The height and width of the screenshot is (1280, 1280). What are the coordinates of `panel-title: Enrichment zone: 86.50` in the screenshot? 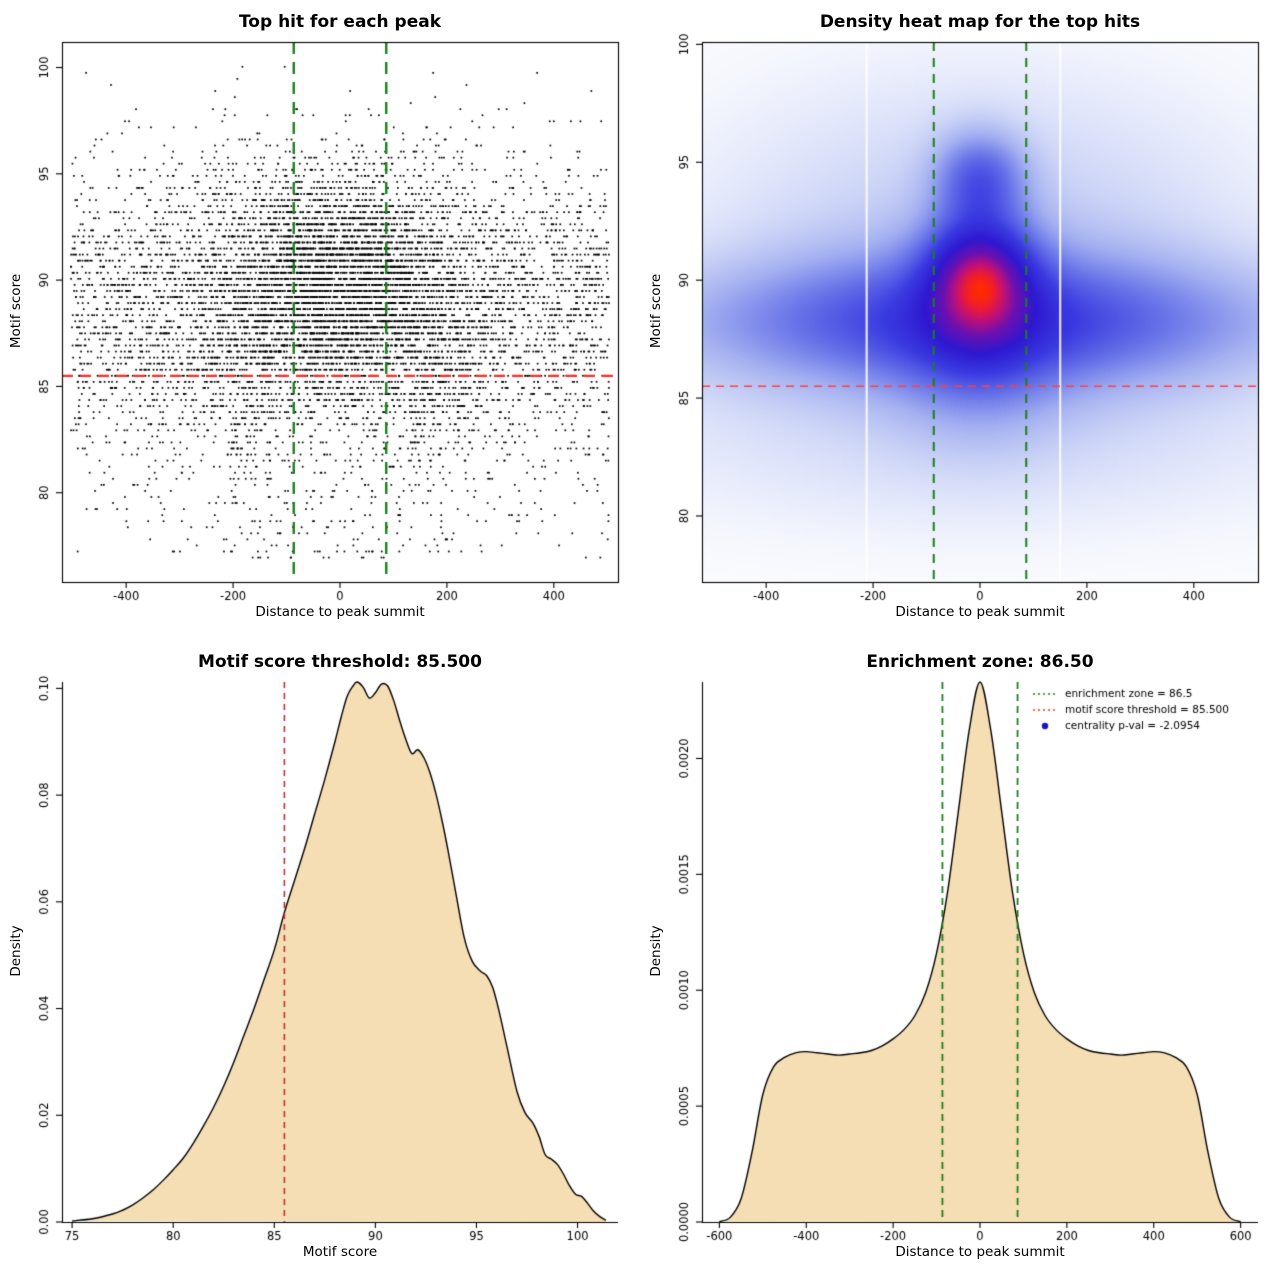 It's located at (980, 662).